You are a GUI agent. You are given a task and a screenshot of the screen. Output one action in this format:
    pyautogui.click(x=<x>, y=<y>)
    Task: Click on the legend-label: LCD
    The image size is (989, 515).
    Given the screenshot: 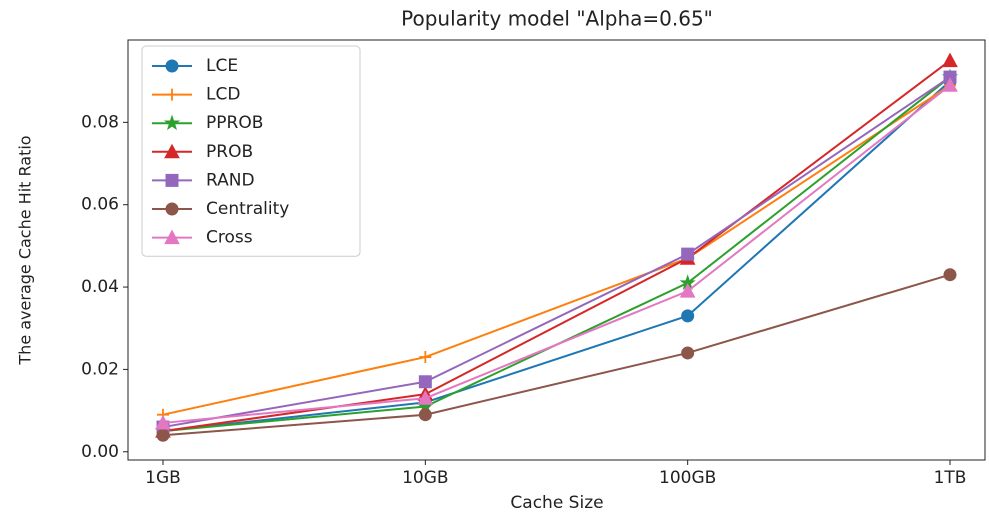 What is the action you would take?
    pyautogui.click(x=223, y=95)
    